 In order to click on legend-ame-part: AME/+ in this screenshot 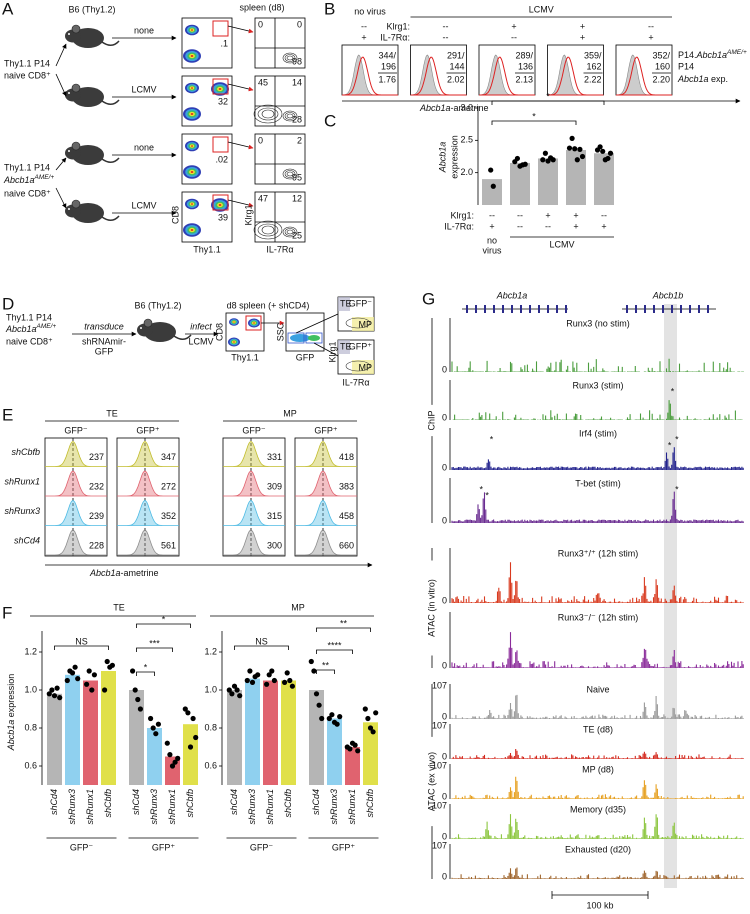, I will do `click(736, 52)`.